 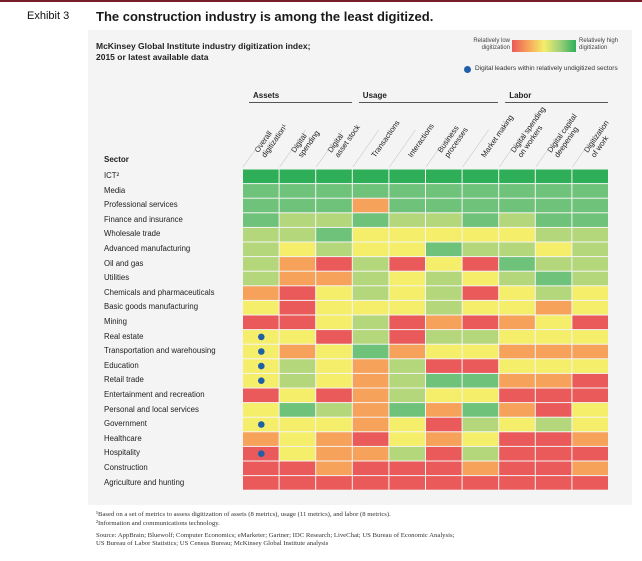 What do you see at coordinates (152, 57) in the screenshot?
I see `subtitle-line-2: 2015 or latest available data` at bounding box center [152, 57].